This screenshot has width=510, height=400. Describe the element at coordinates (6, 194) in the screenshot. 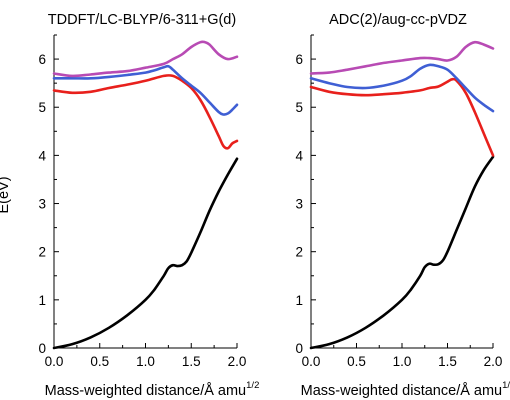

I see `y-axis-label: E(eV)` at that location.